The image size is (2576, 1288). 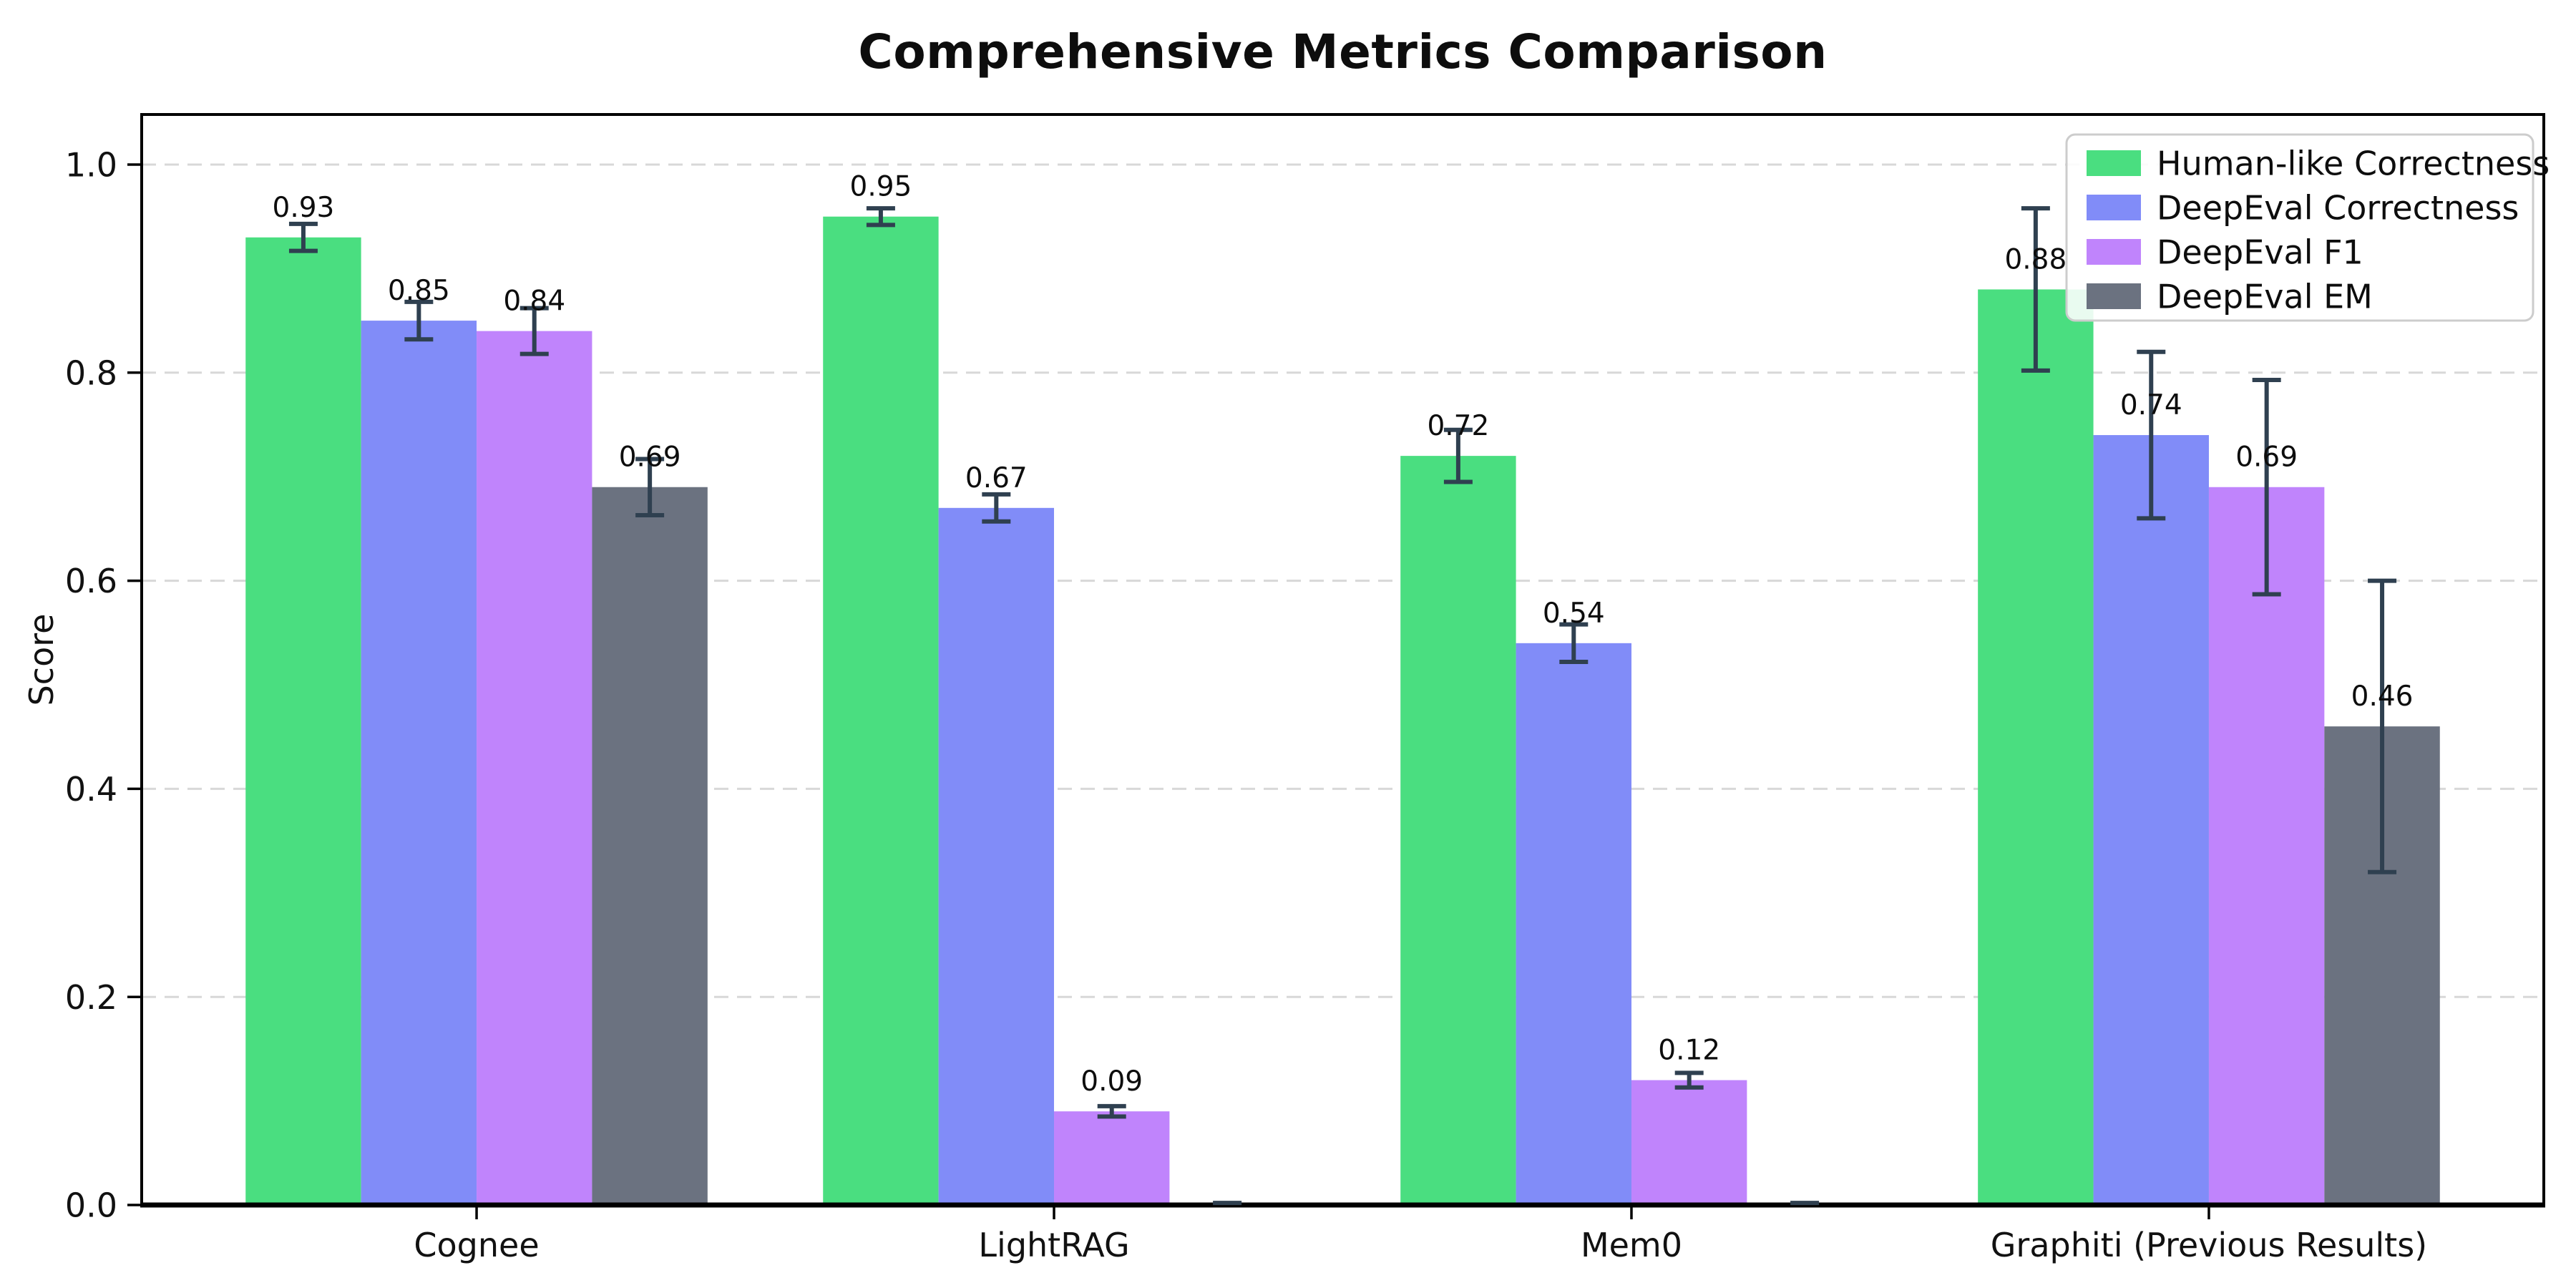 I want to click on bar-deepeval-correctness-lightrag, so click(x=996, y=856).